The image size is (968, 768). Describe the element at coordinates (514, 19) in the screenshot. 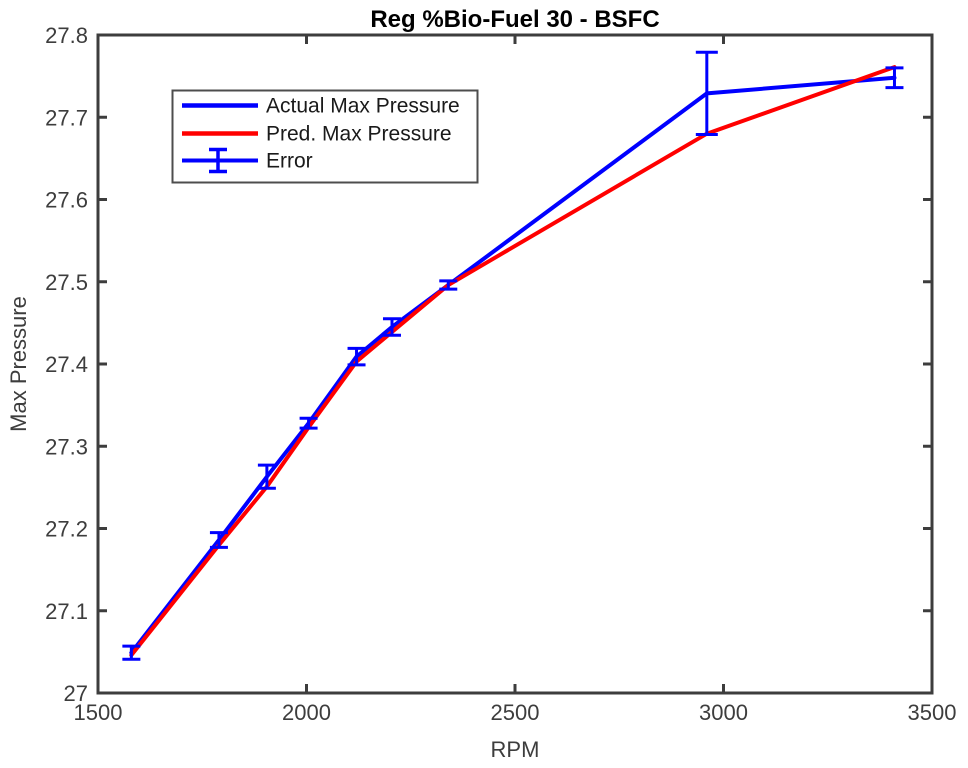

I see `chart-title: Reg %Bio-Fuel 30 - BSFC` at that location.